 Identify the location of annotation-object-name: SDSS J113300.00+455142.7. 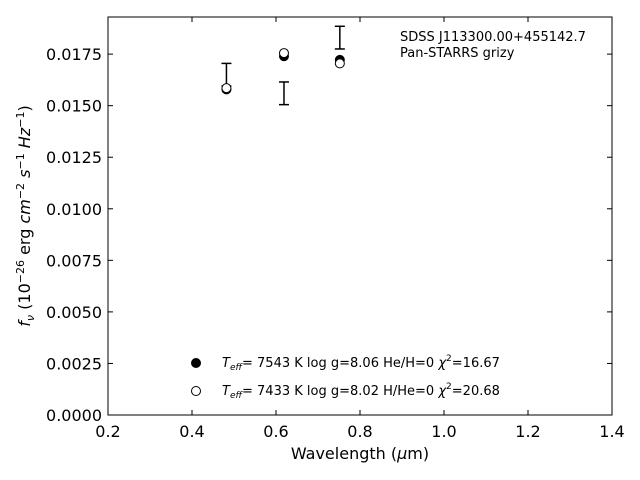
(493, 37).